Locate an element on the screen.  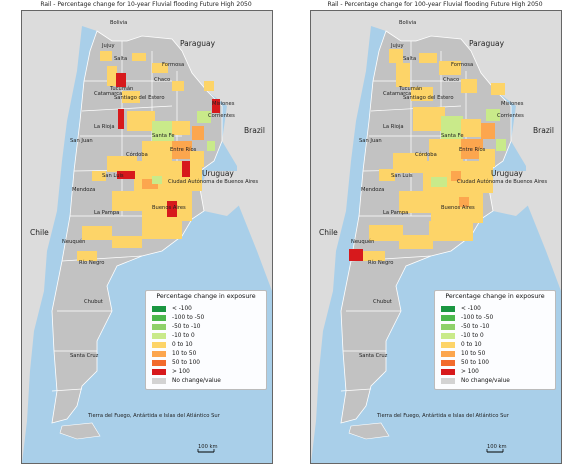
legend-item: No change/value is located at coordinates (186, 380).